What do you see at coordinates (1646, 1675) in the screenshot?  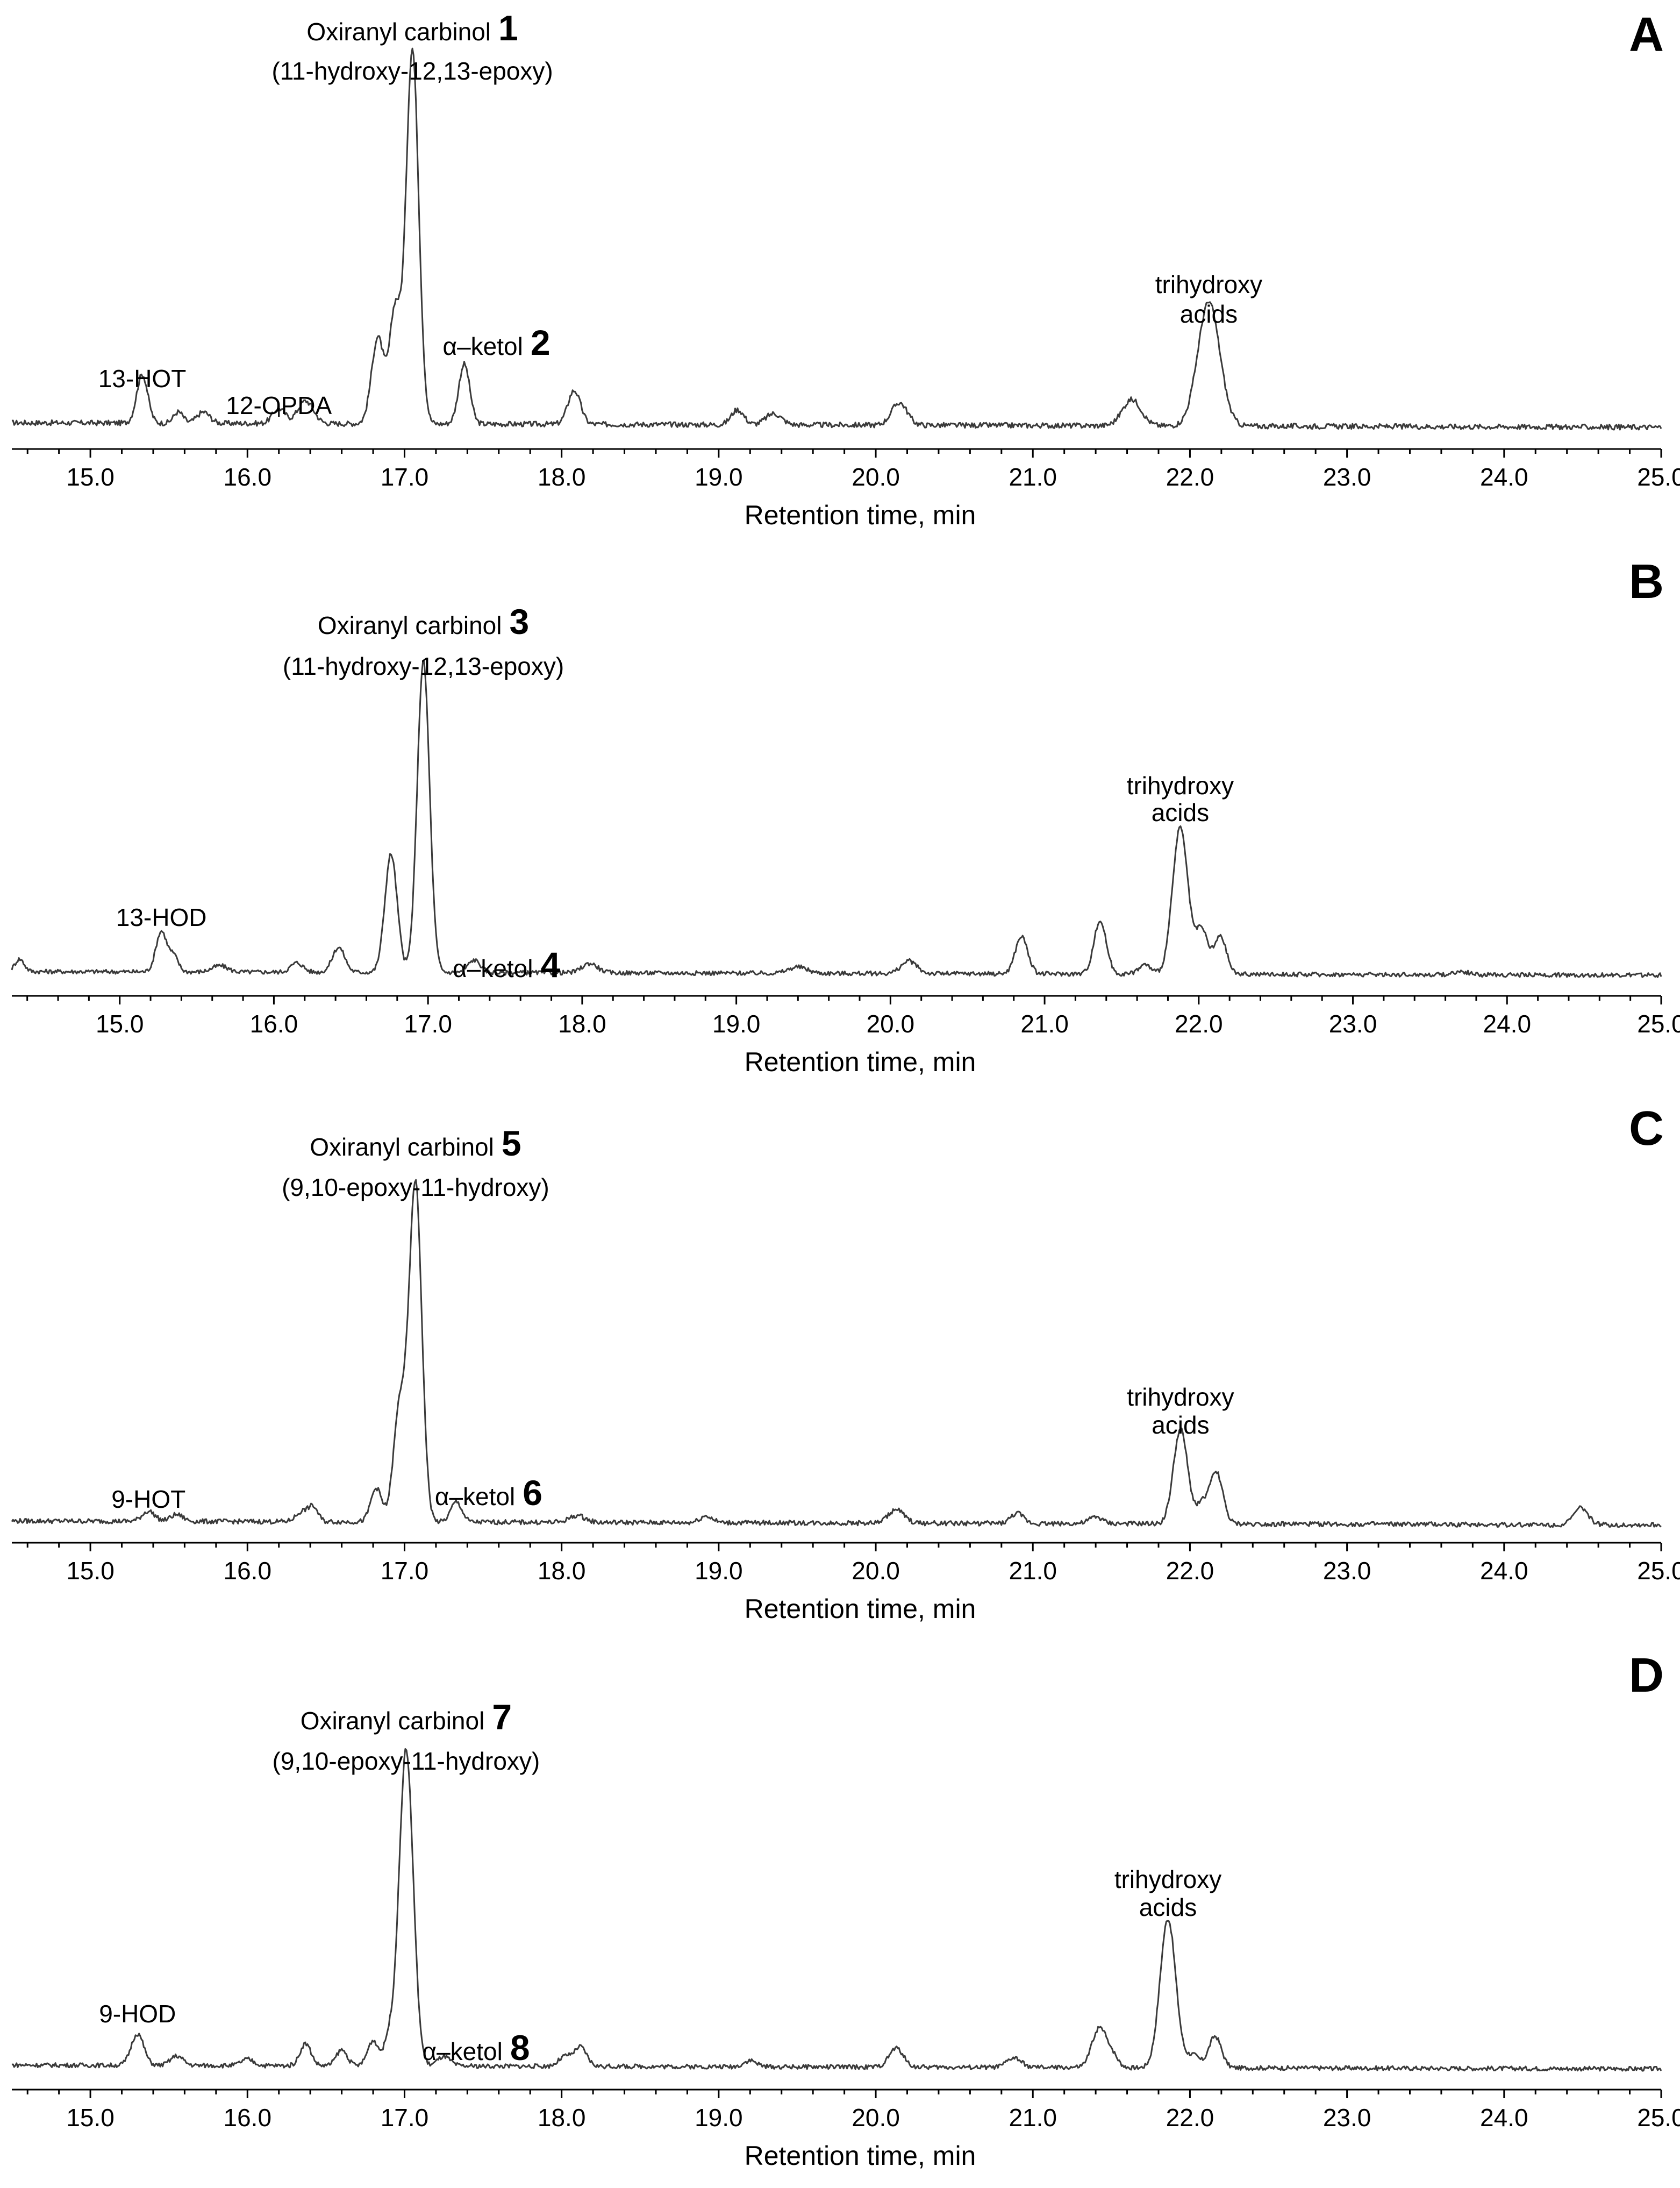 I see `panel-label: D` at bounding box center [1646, 1675].